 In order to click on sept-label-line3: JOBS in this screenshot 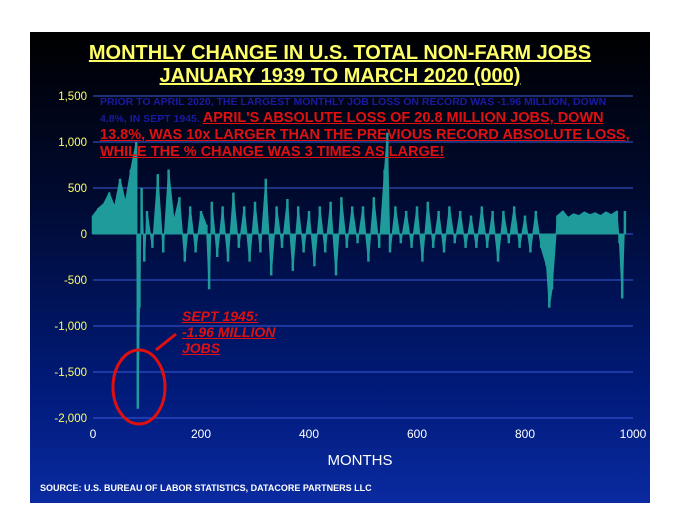, I will do `click(201, 348)`.